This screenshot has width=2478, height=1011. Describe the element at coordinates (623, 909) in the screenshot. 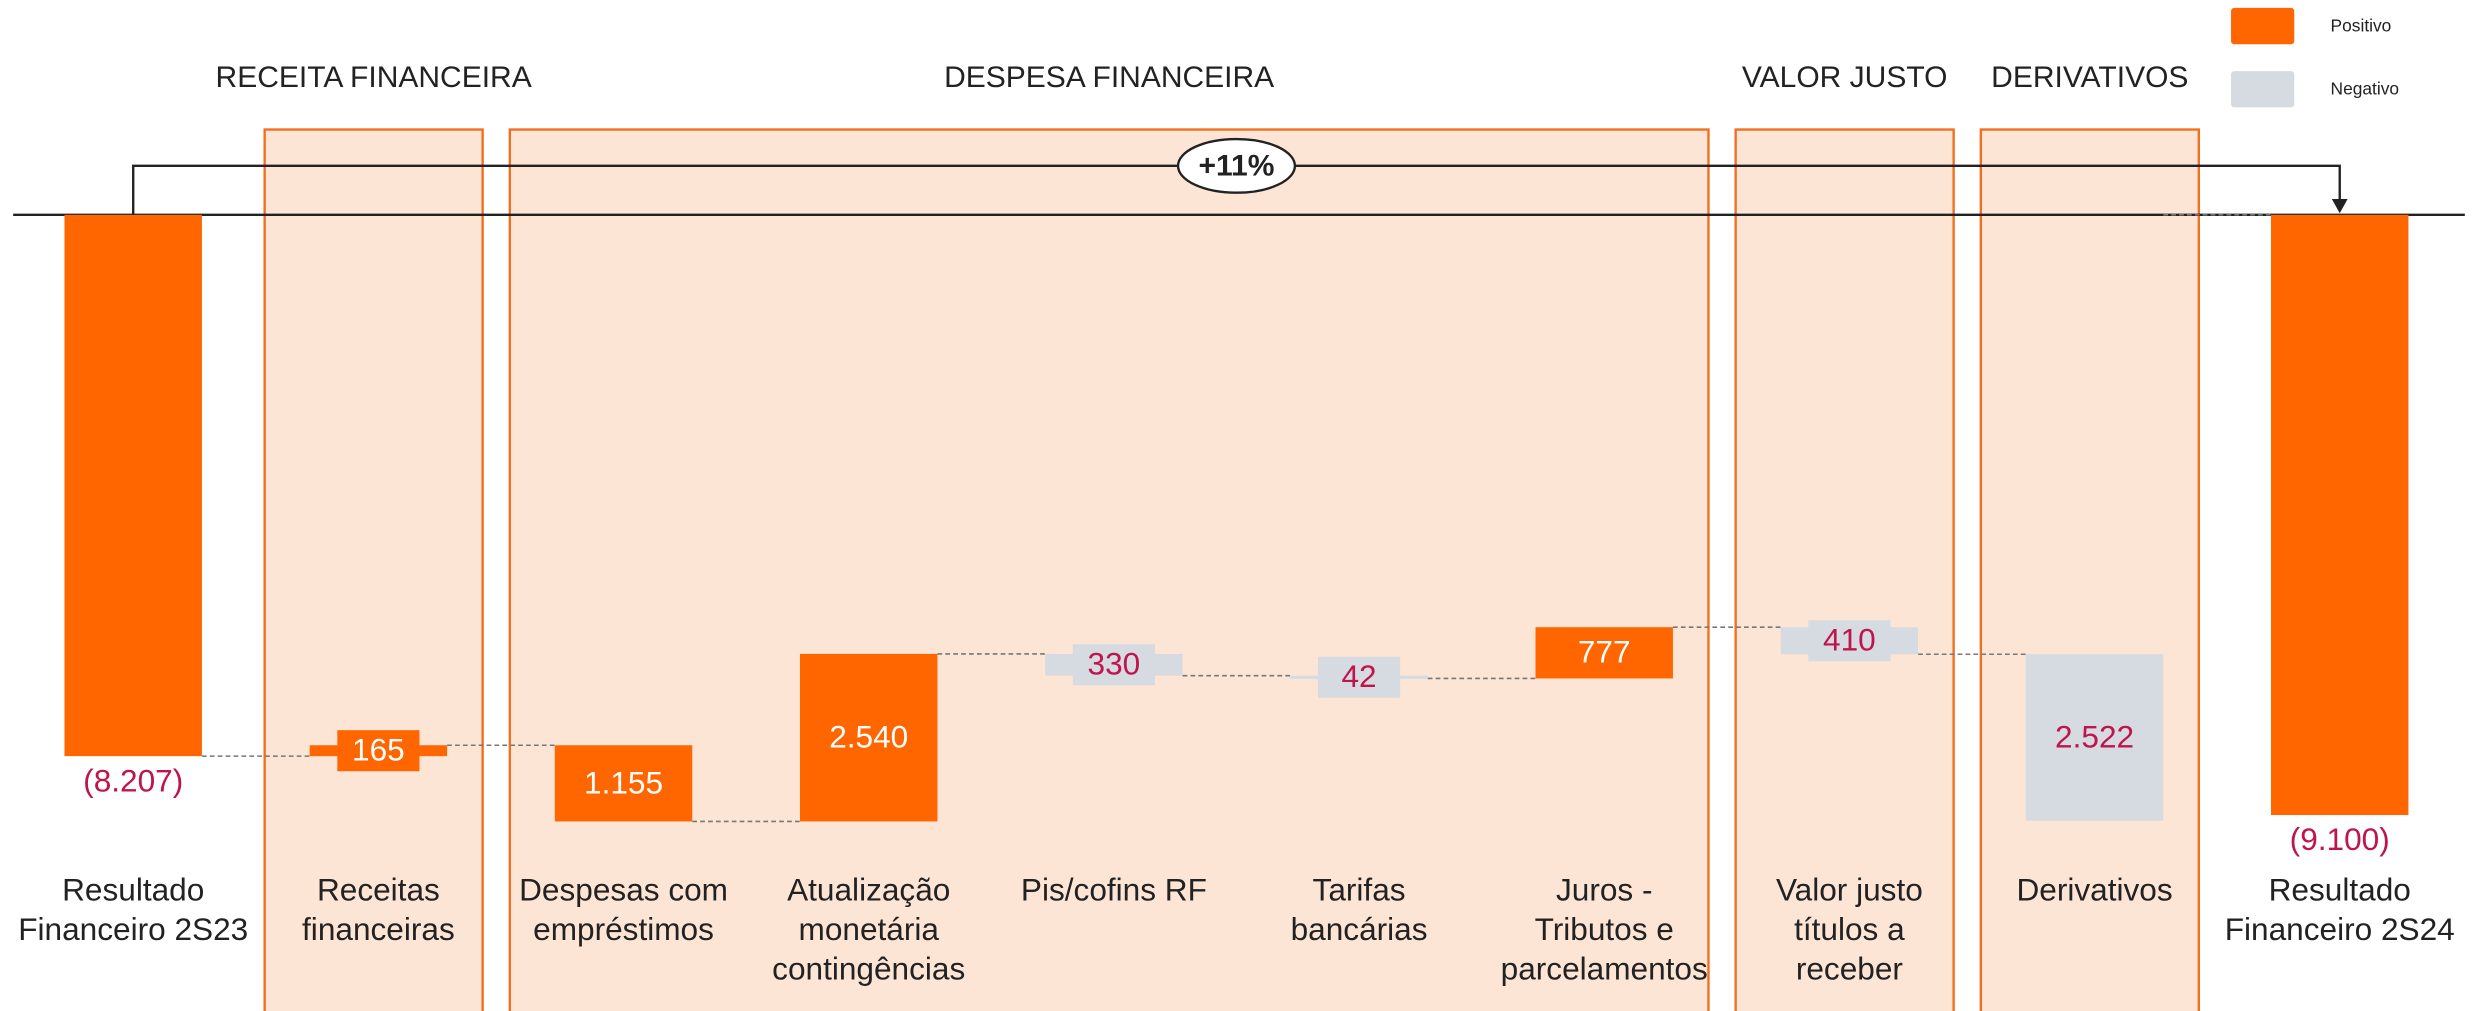

I see `category-label: Despesas com empréstimos` at that location.